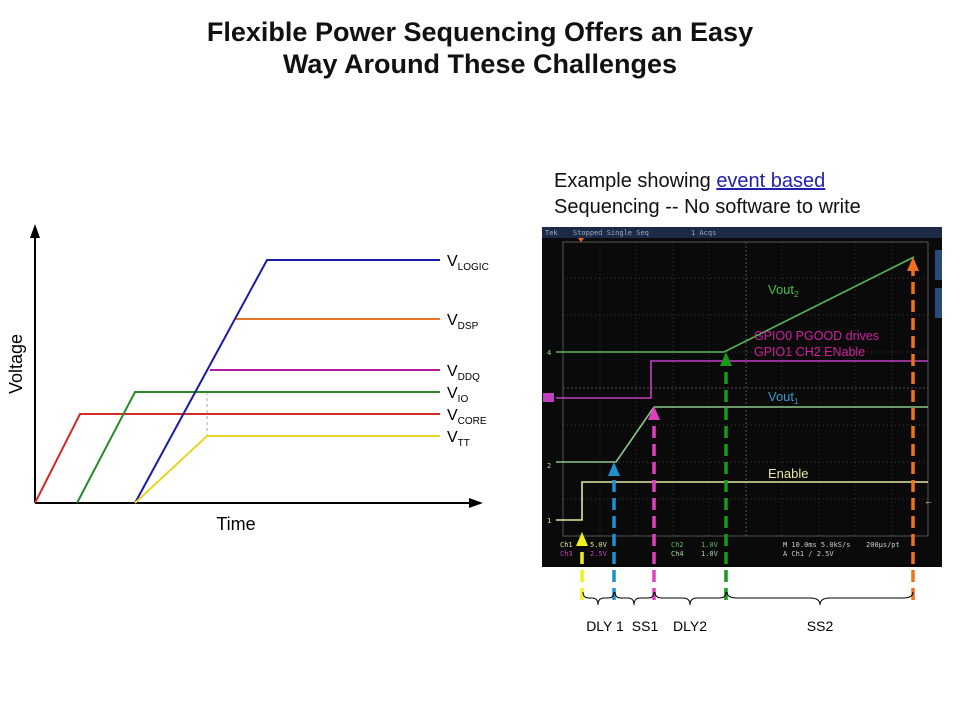 This screenshot has height=720, width=960. Describe the element at coordinates (287, 381) in the screenshot. I see `rail-logic-line` at that location.